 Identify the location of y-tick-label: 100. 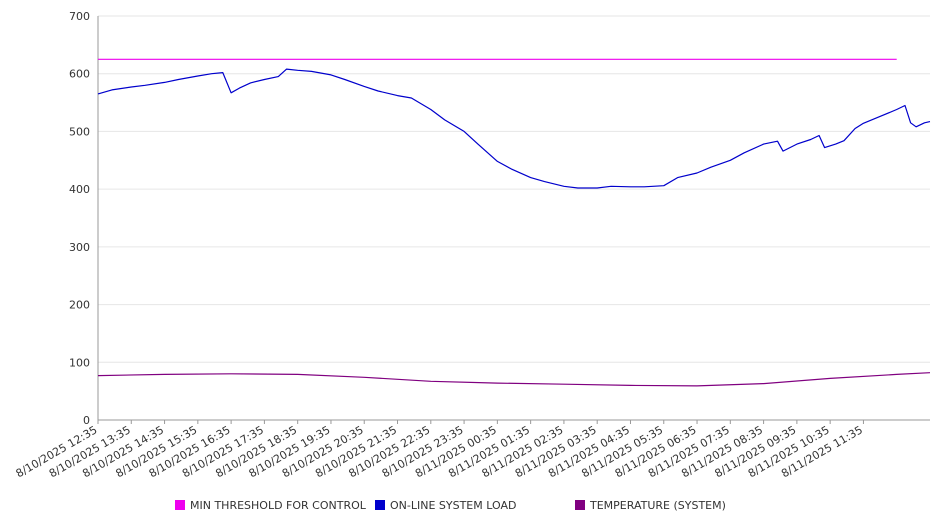
(79, 362).